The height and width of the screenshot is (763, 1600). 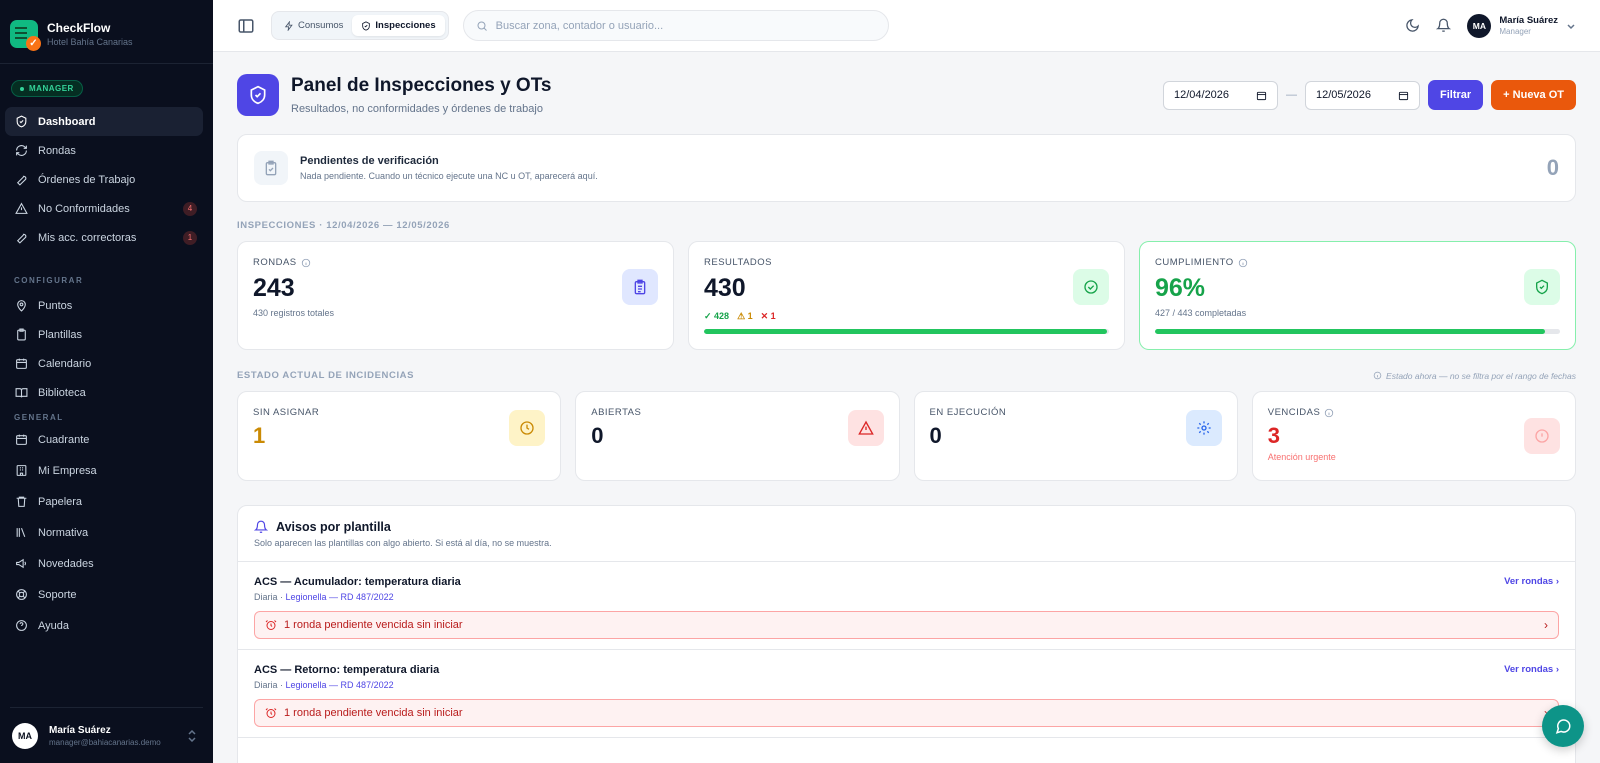 I want to click on sidebar-item-plantillas: Plantillas, so click(x=104, y=334).